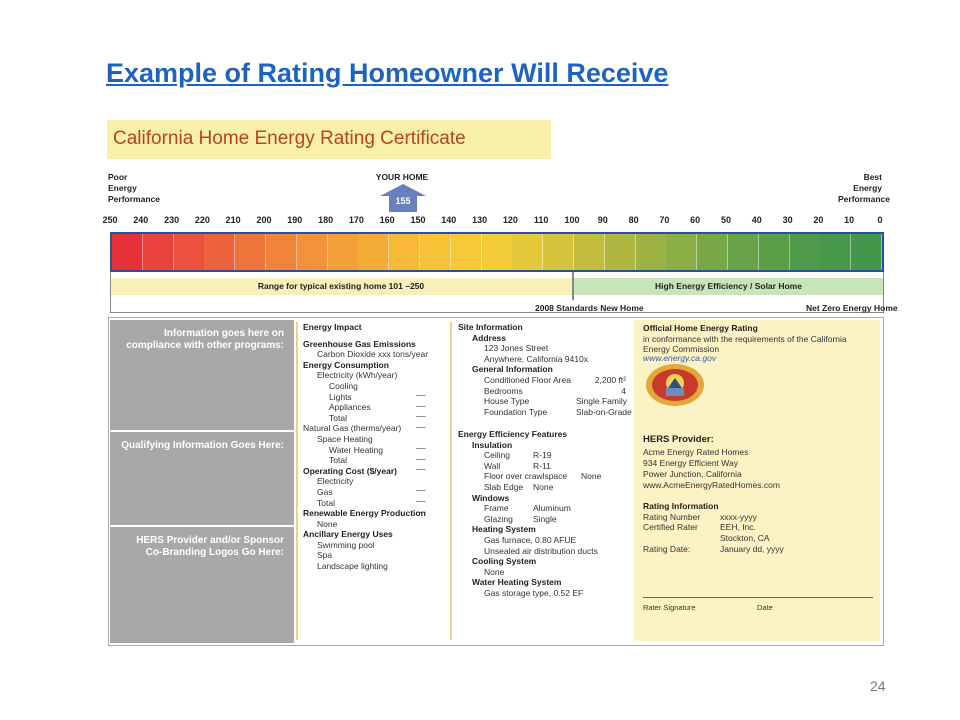 Image resolution: width=960 pixels, height=720 pixels. Describe the element at coordinates (346, 364) in the screenshot. I see `consumption-header: Energy Consumption` at that location.